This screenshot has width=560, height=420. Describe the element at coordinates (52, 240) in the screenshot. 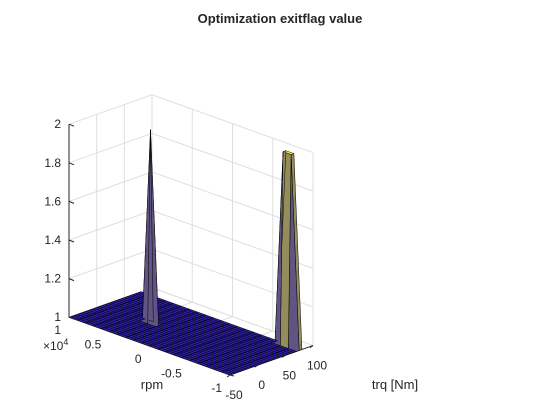

I see `z-tick-label: 1.4` at that location.